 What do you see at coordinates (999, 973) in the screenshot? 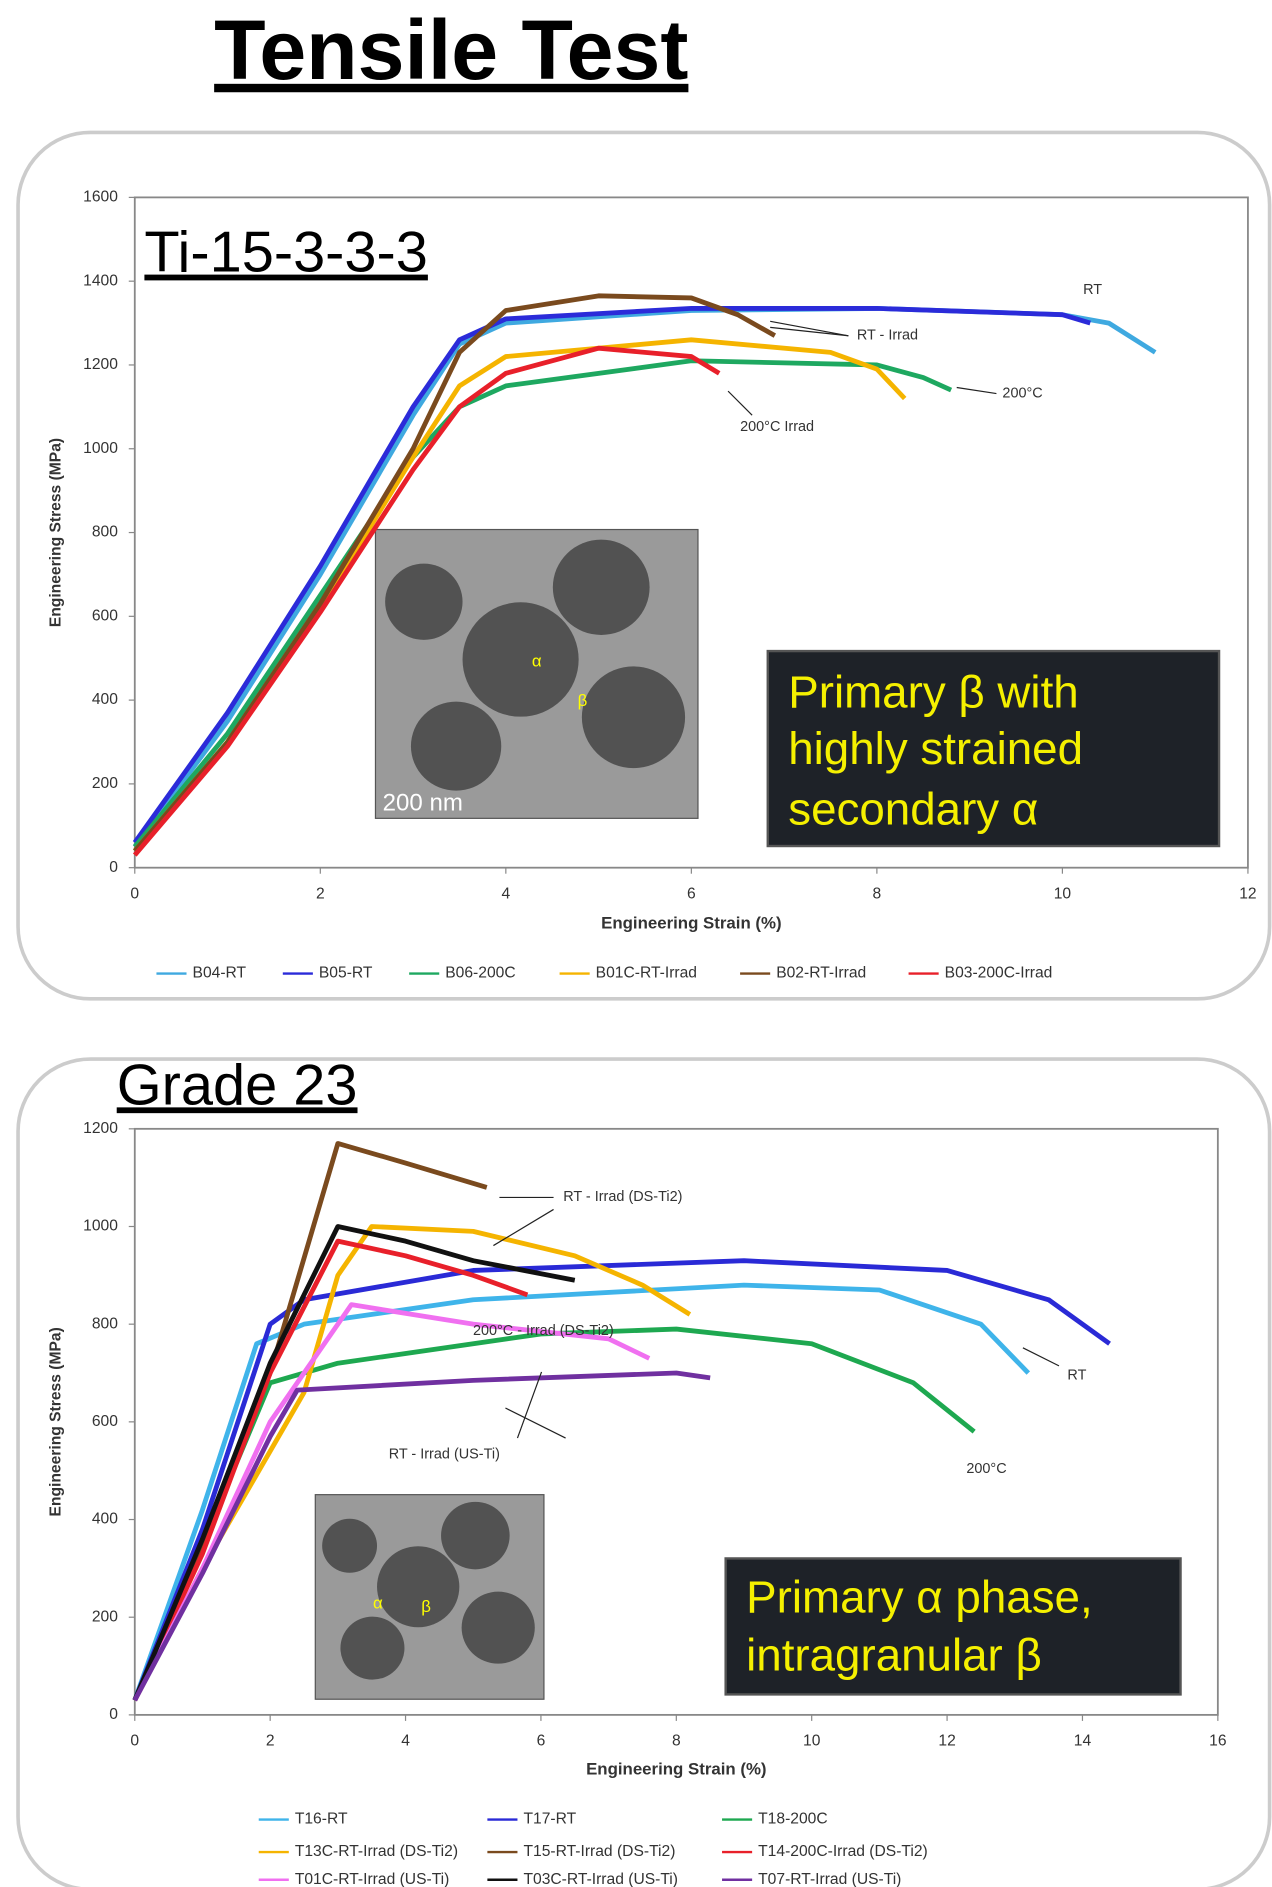
I see `legend-label: B03-200C-Irrad` at bounding box center [999, 973].